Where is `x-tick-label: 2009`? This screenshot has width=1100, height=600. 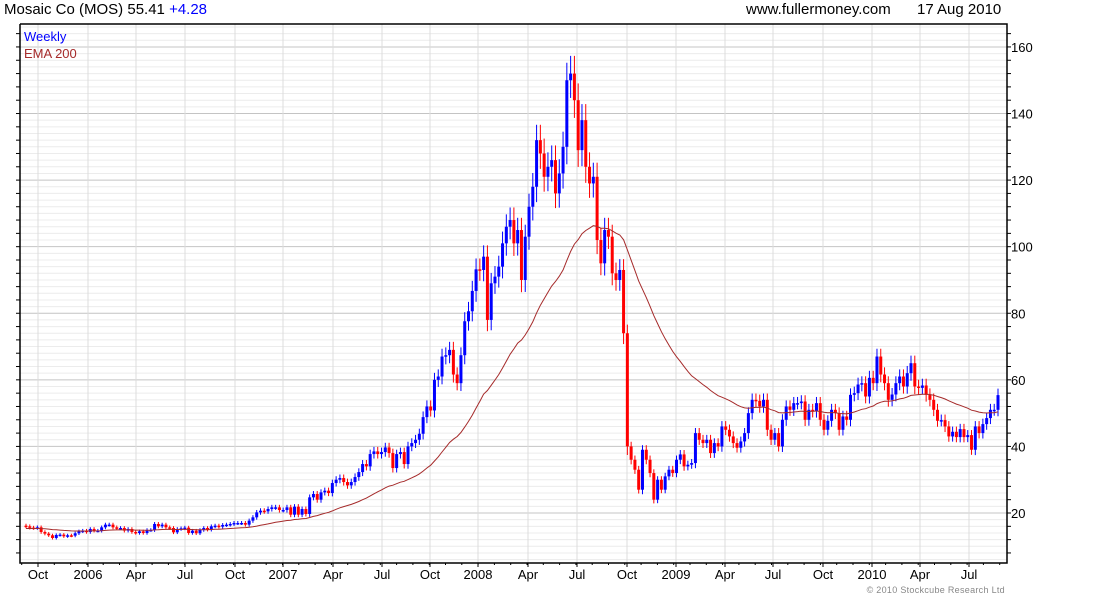
x-tick-label: 2009 is located at coordinates (676, 574).